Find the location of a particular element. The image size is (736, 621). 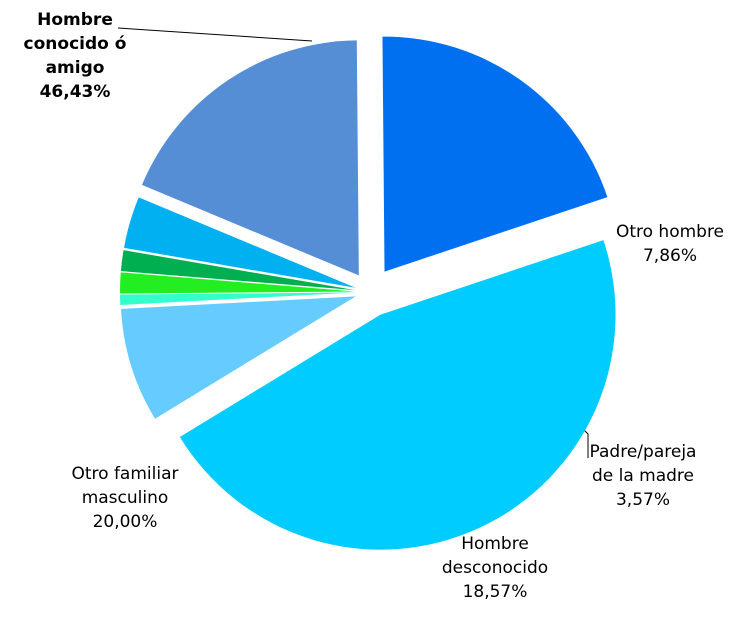

slice-label-value: 46,43% is located at coordinates (75, 92).